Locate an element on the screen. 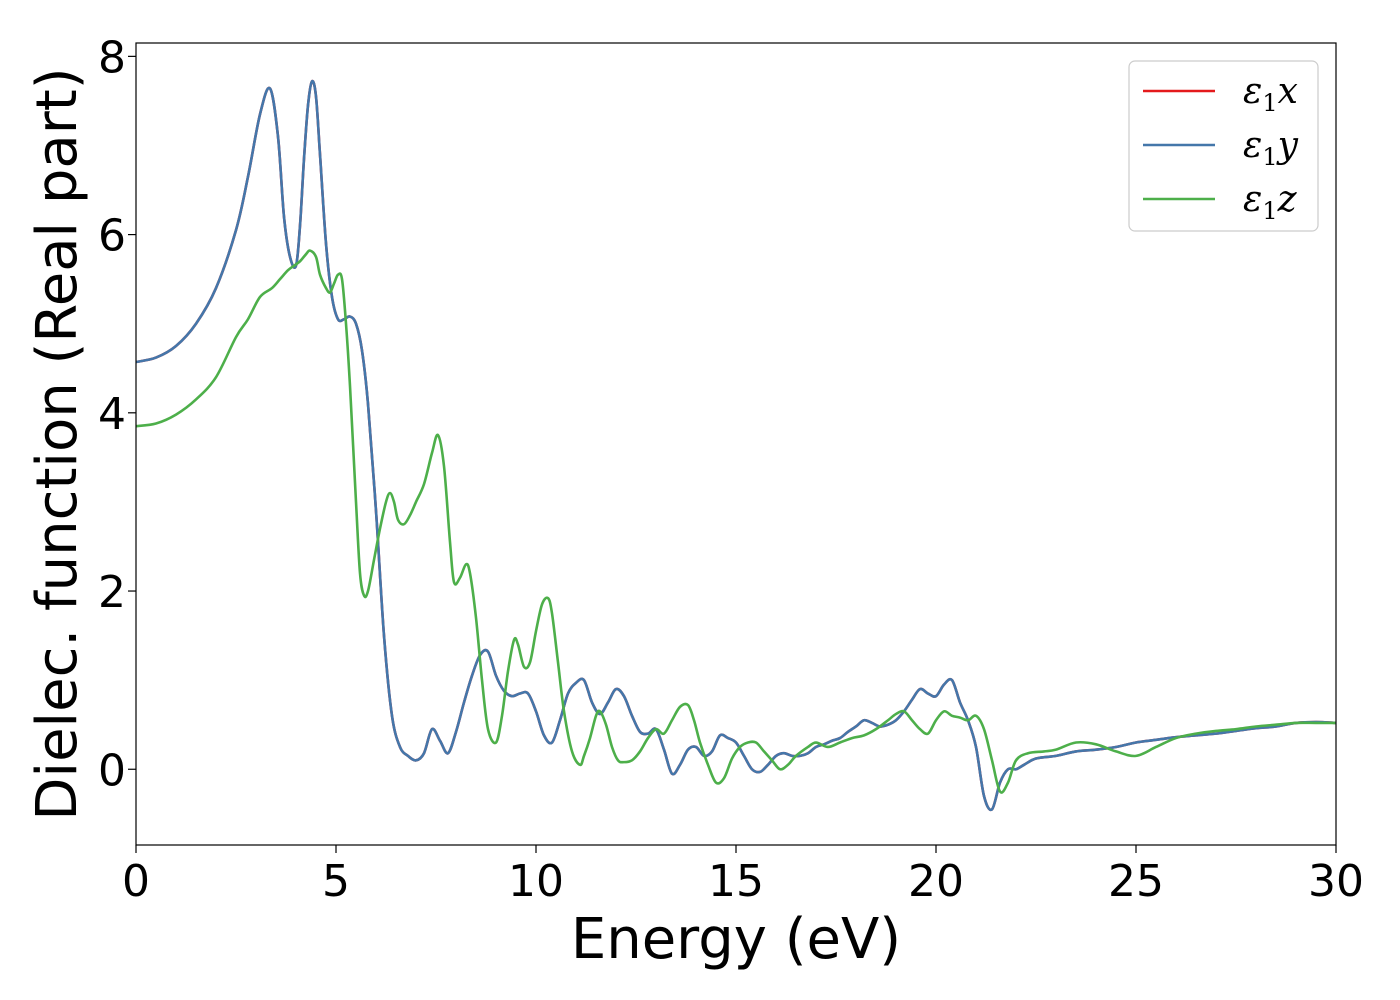 The image size is (1400, 1000). legend-box is located at coordinates (1223, 146).